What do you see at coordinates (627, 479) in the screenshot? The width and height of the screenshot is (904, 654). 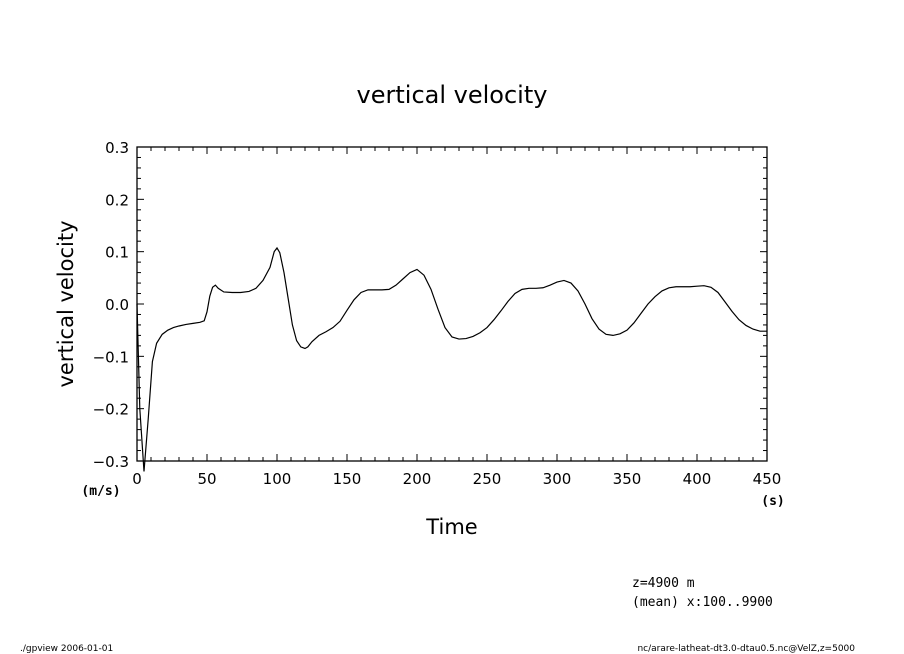 I see `x-tick-label: 350` at bounding box center [627, 479].